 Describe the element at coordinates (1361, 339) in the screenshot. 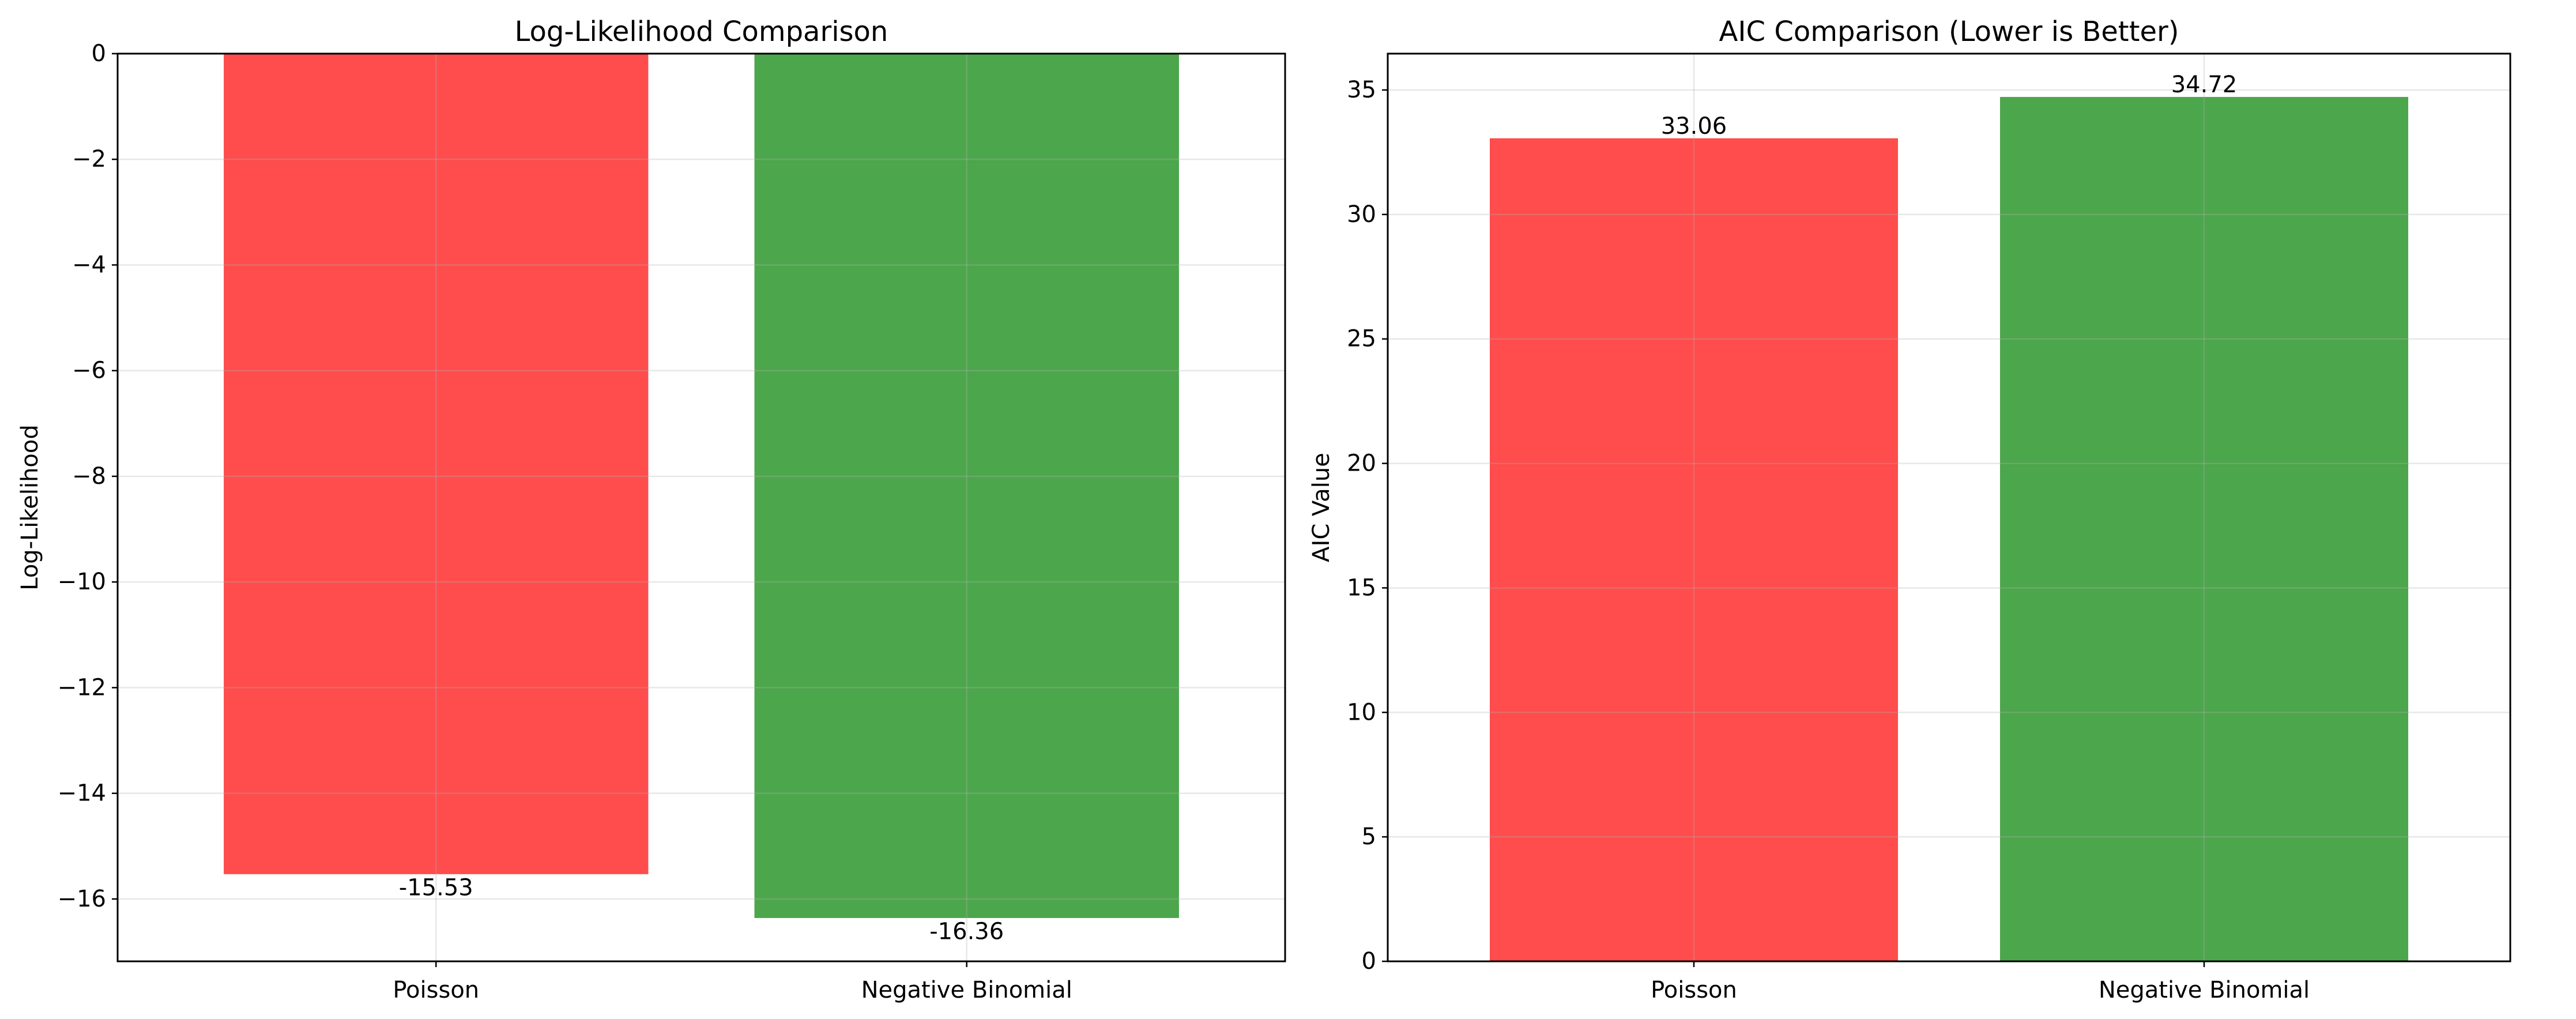

I see `y-tick-label: 25` at that location.